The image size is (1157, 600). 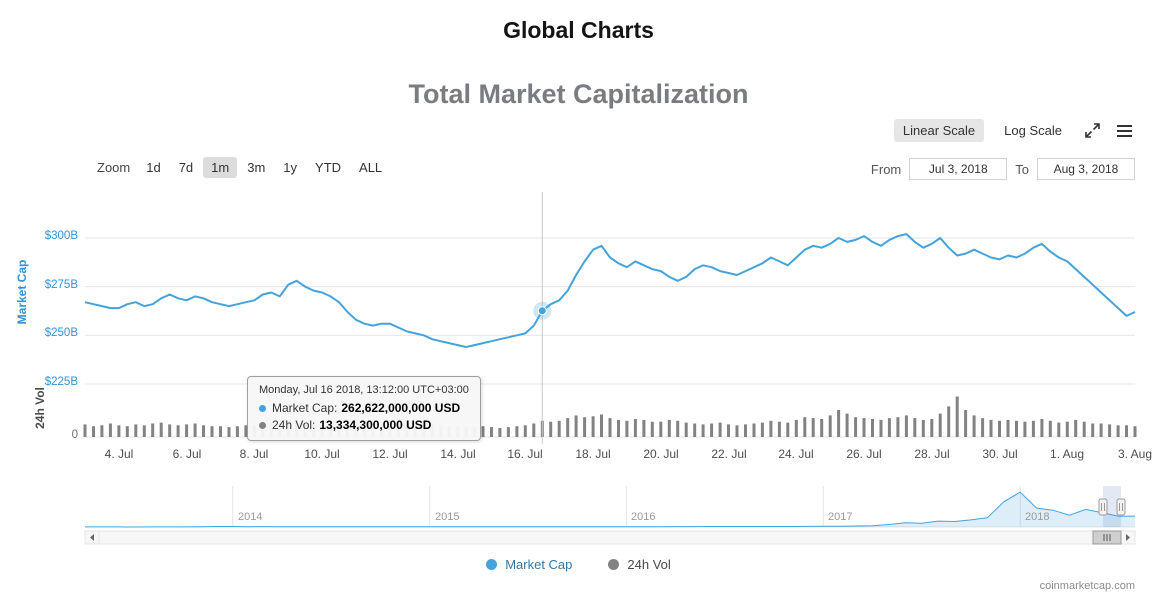 What do you see at coordinates (458, 454) in the screenshot?
I see `x-axis-tick-label: 14. Jul` at bounding box center [458, 454].